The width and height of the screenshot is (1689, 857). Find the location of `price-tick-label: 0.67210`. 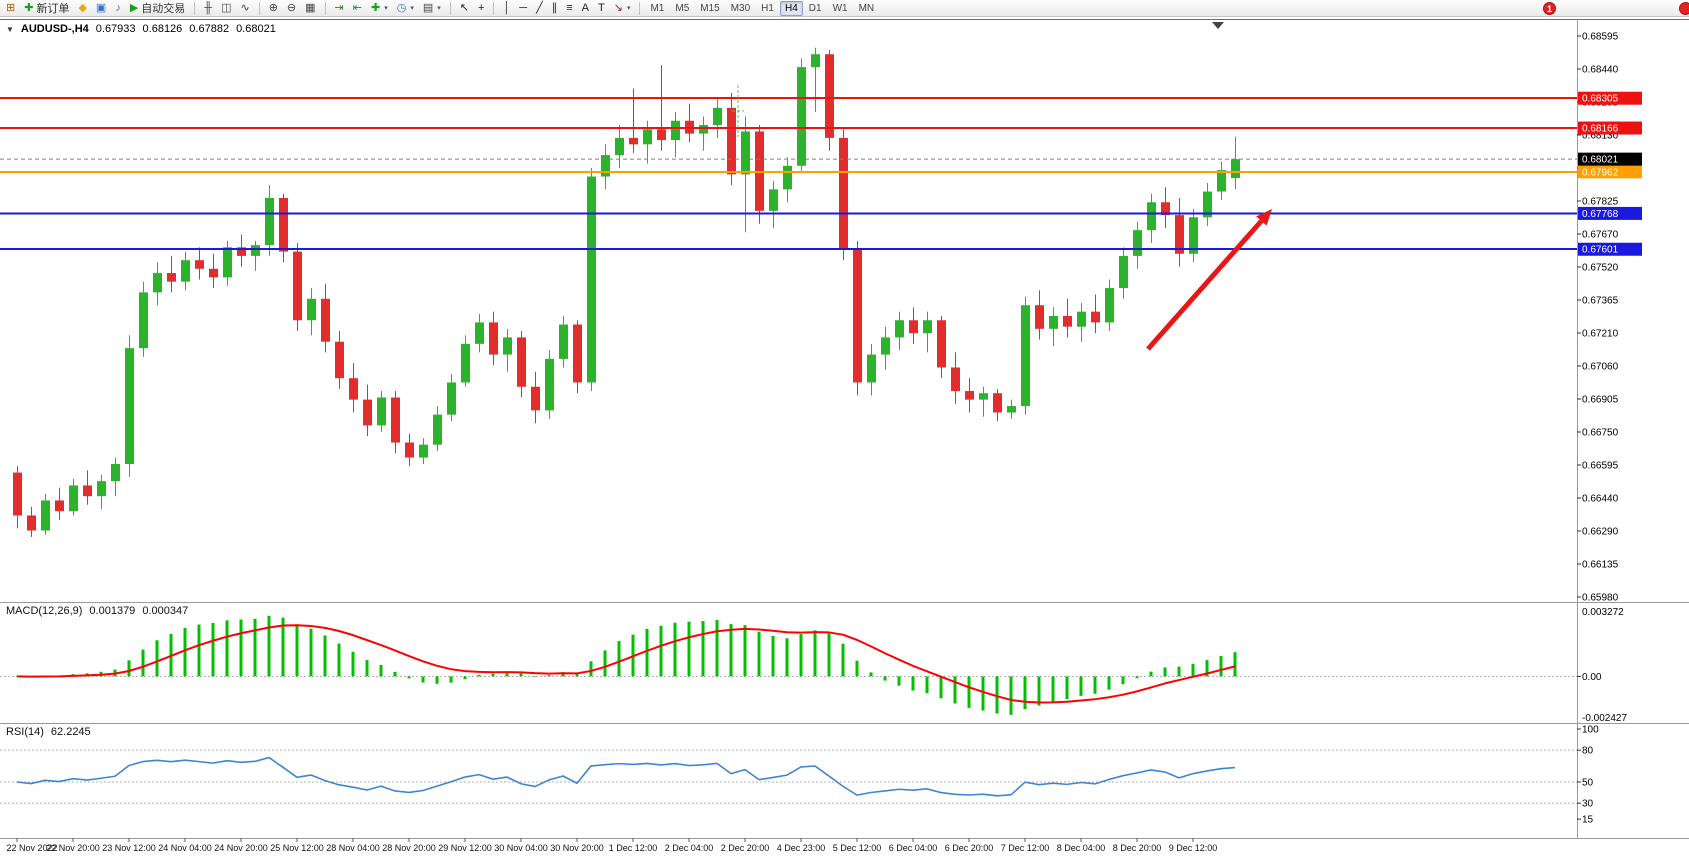

price-tick-label: 0.67210 is located at coordinates (1600, 334).